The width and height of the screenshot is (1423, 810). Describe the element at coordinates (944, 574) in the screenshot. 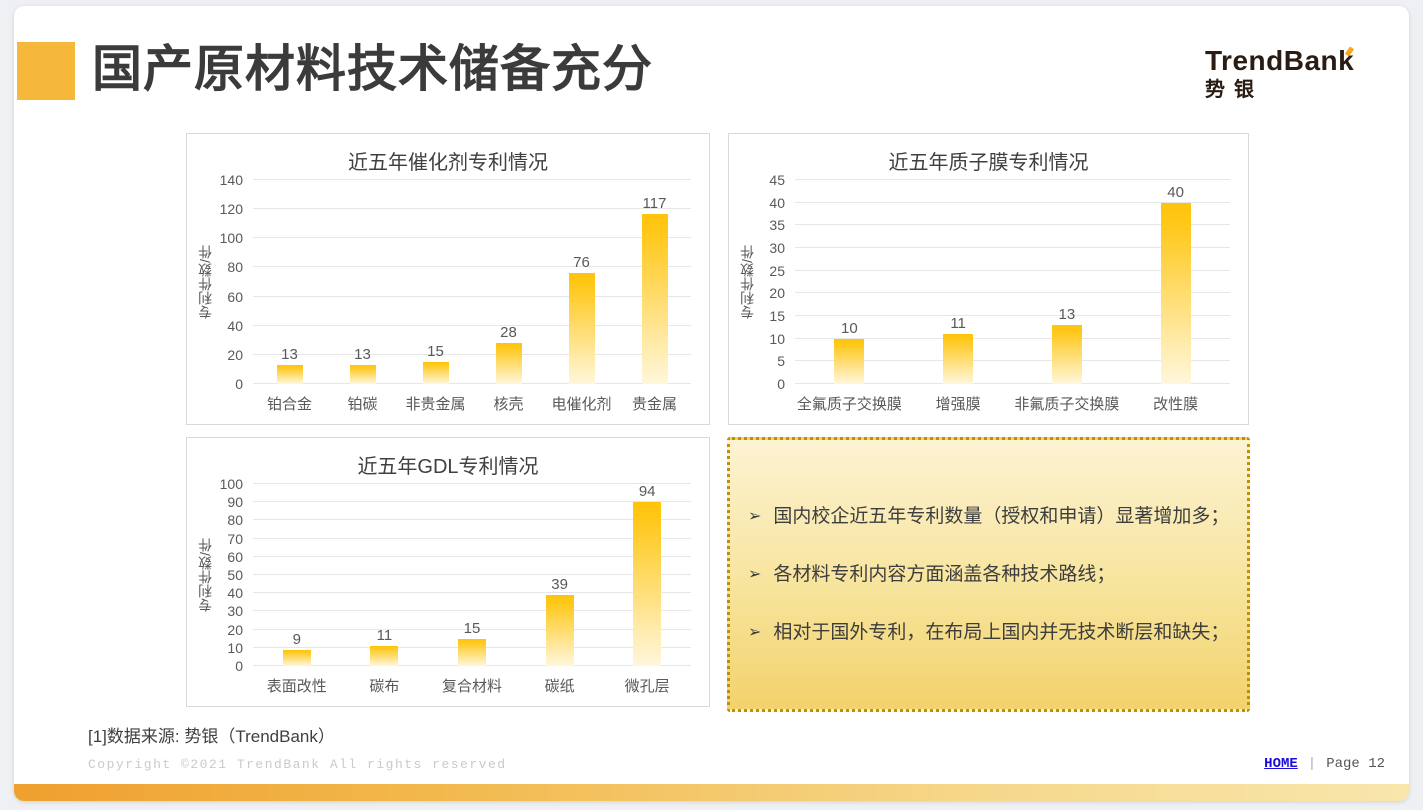

I see `note-text: 各材料专利内容方面涵盖各种技术路线；` at that location.